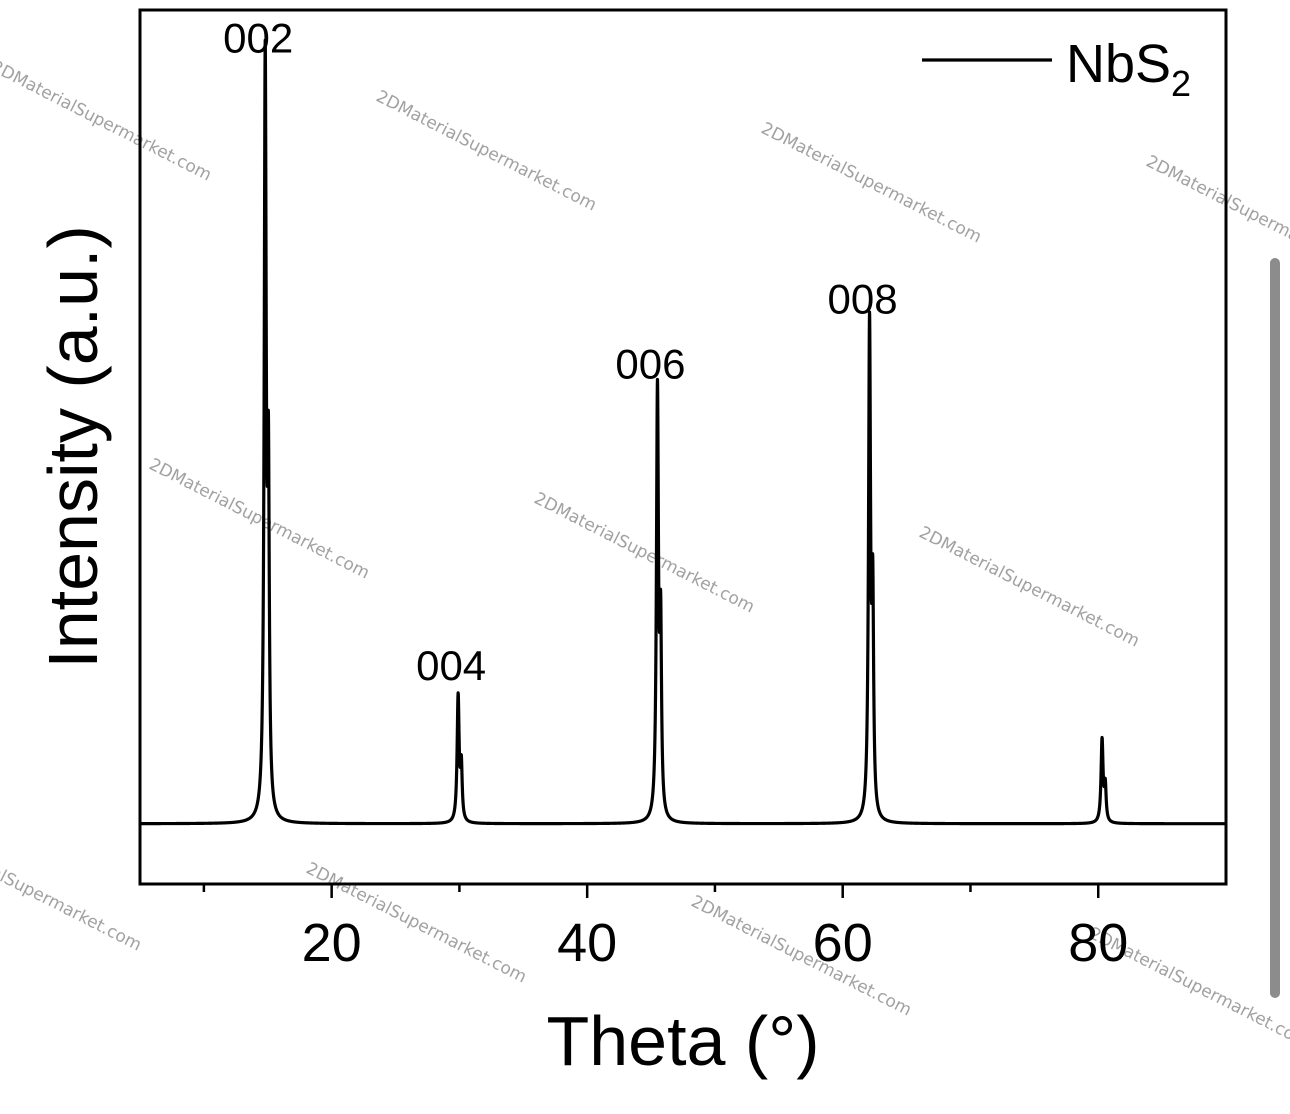  I want to click on watermark-text-4: 2DMaterialSupermarket.com, so click(259, 519).